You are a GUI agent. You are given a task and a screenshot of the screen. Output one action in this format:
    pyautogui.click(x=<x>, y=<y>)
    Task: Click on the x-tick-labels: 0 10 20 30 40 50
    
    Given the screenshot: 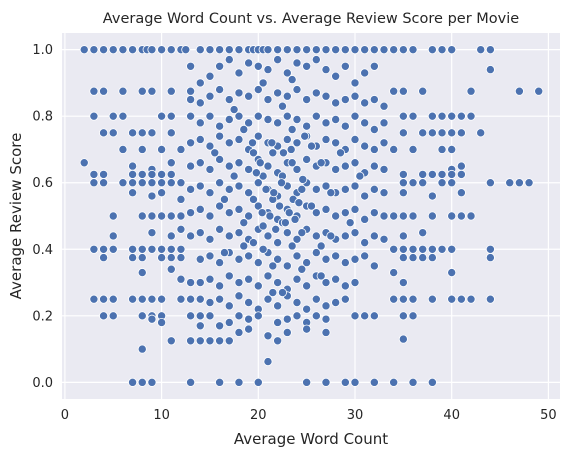 What is the action you would take?
    pyautogui.click(x=309, y=415)
    